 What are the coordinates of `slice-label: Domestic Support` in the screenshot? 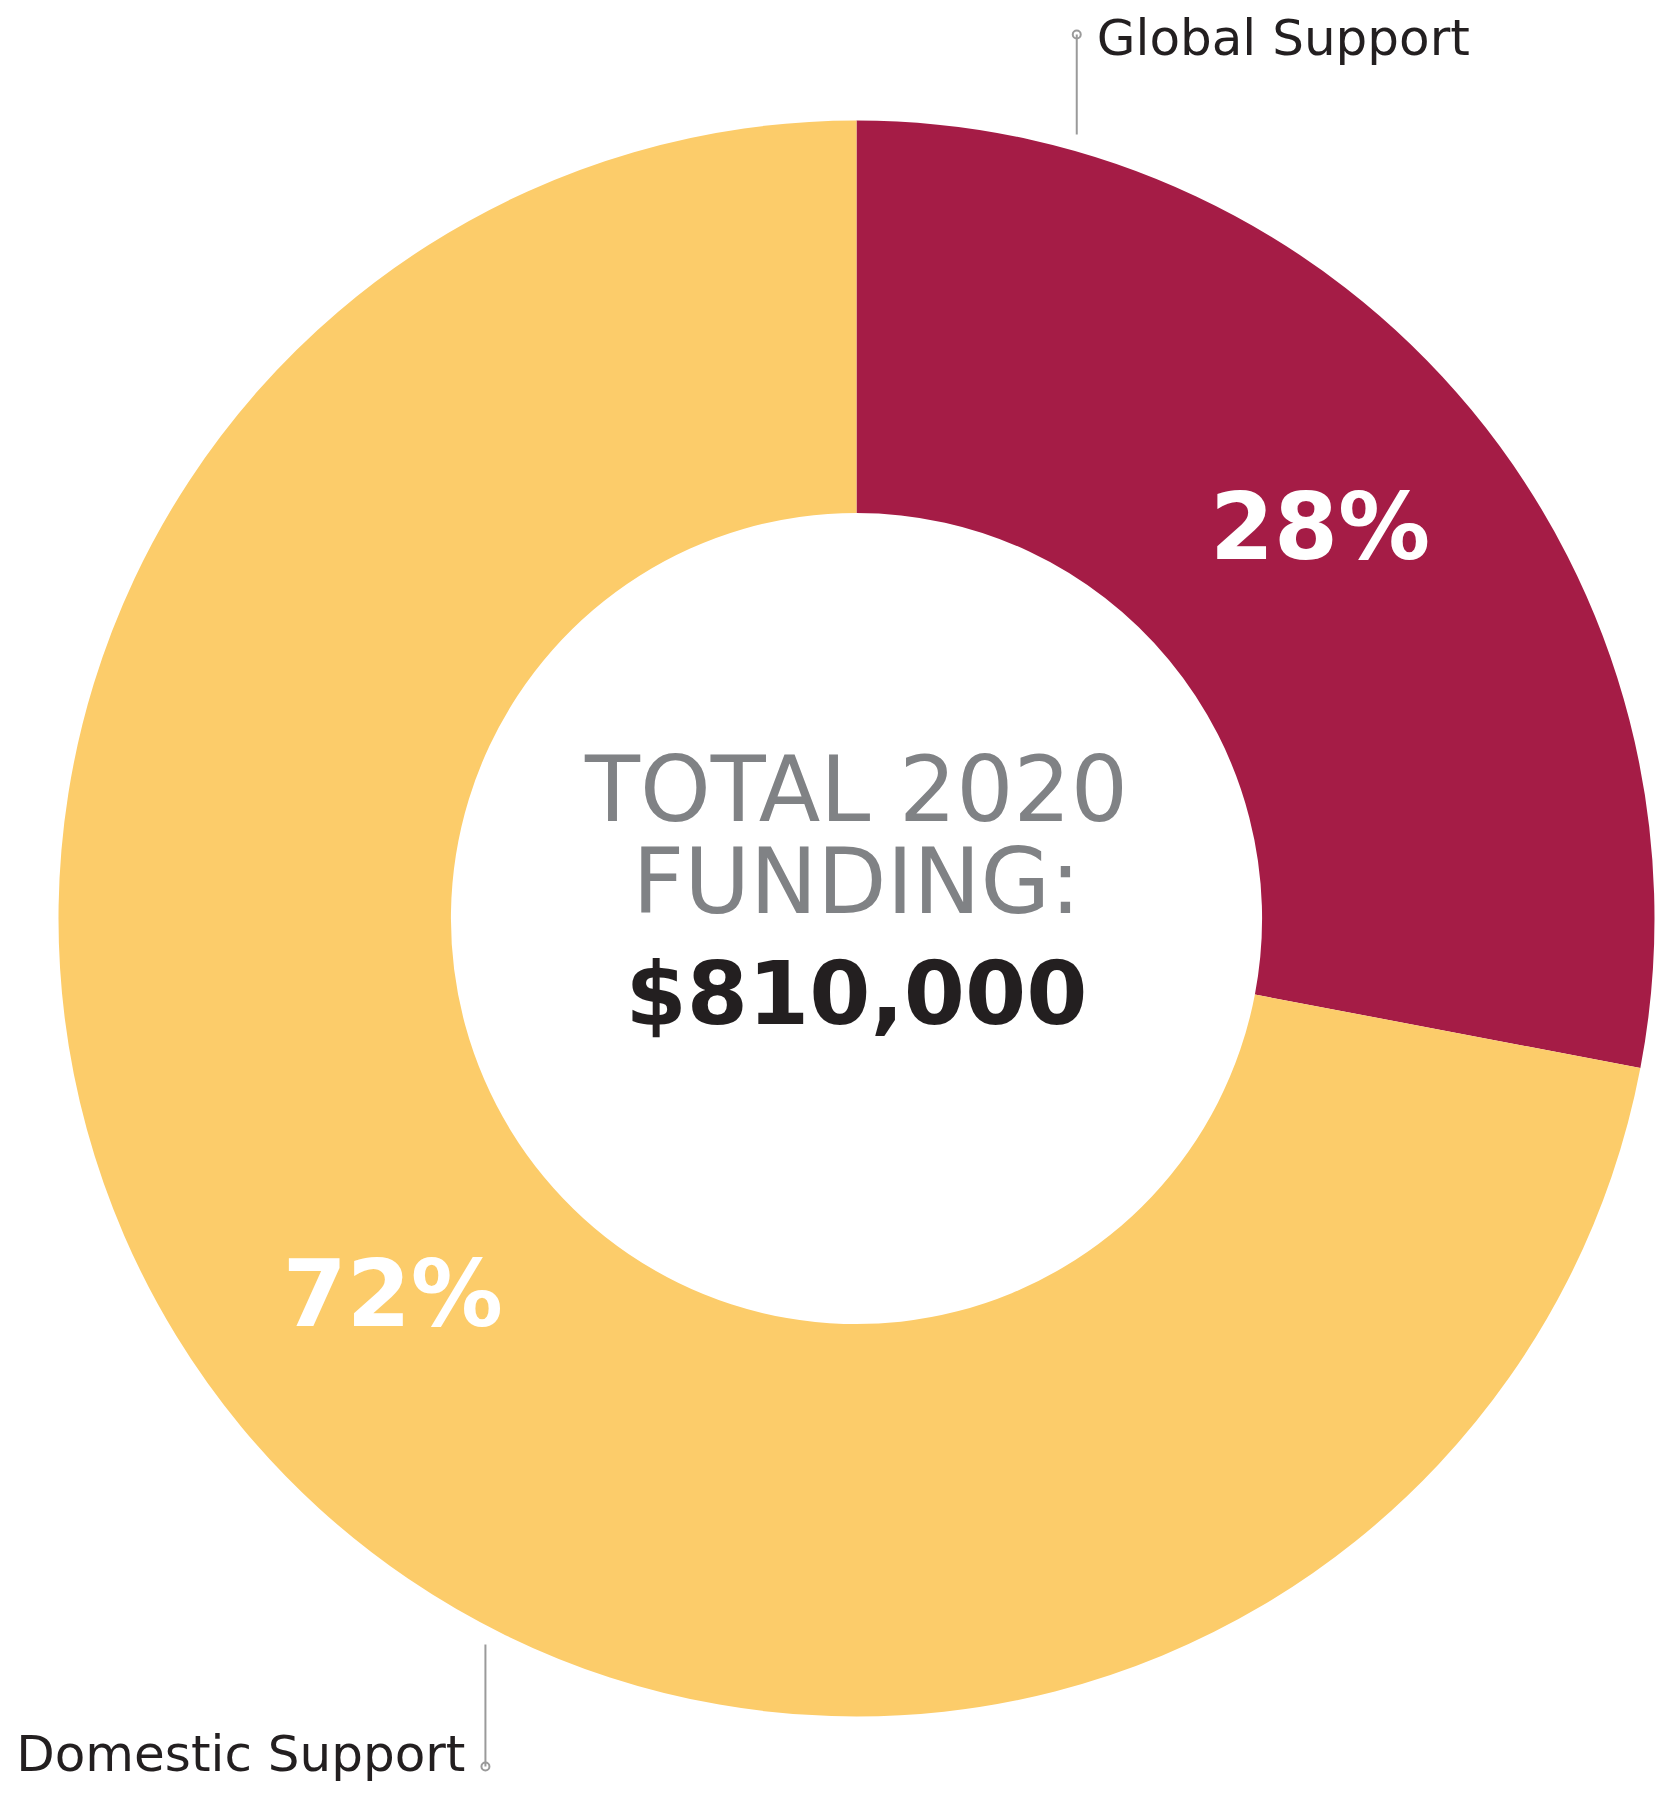 It's located at (241, 1754).